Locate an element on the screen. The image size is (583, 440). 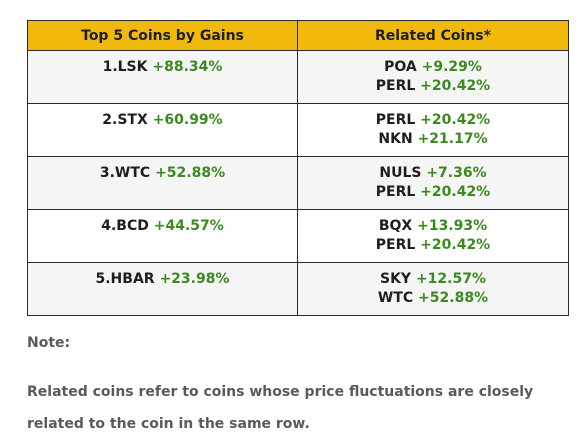
table-header-row: Top 5 Coins by Gains Related Coins* is located at coordinates (298, 35).